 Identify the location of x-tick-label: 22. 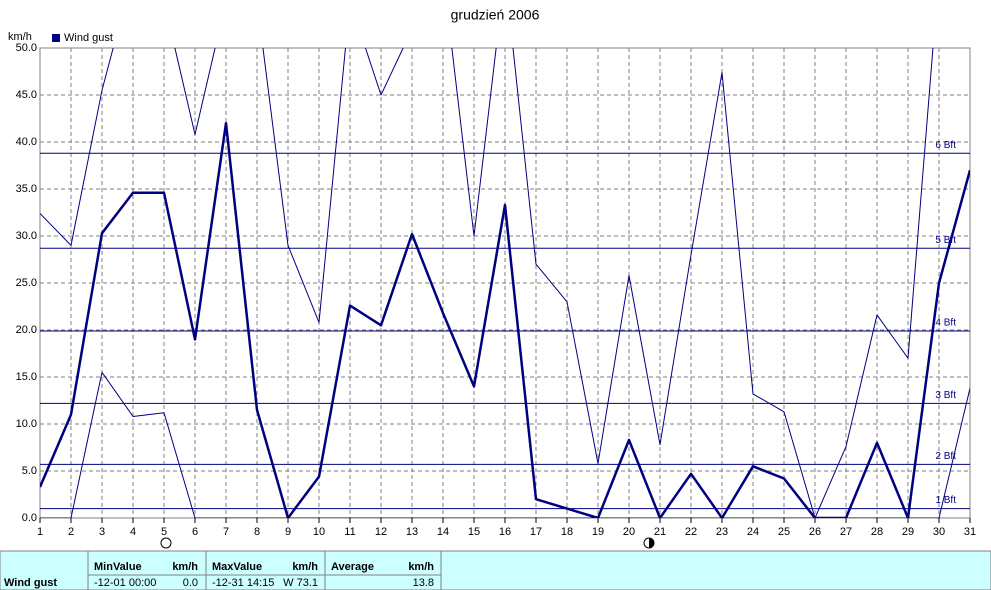
(691, 532).